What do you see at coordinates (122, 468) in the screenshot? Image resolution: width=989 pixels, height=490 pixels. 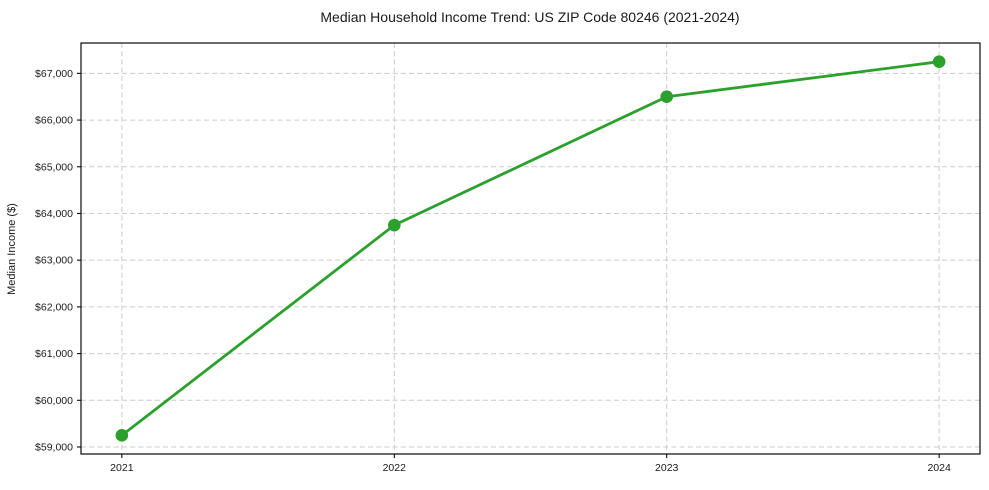 I see `x-tick-label: 2021` at bounding box center [122, 468].